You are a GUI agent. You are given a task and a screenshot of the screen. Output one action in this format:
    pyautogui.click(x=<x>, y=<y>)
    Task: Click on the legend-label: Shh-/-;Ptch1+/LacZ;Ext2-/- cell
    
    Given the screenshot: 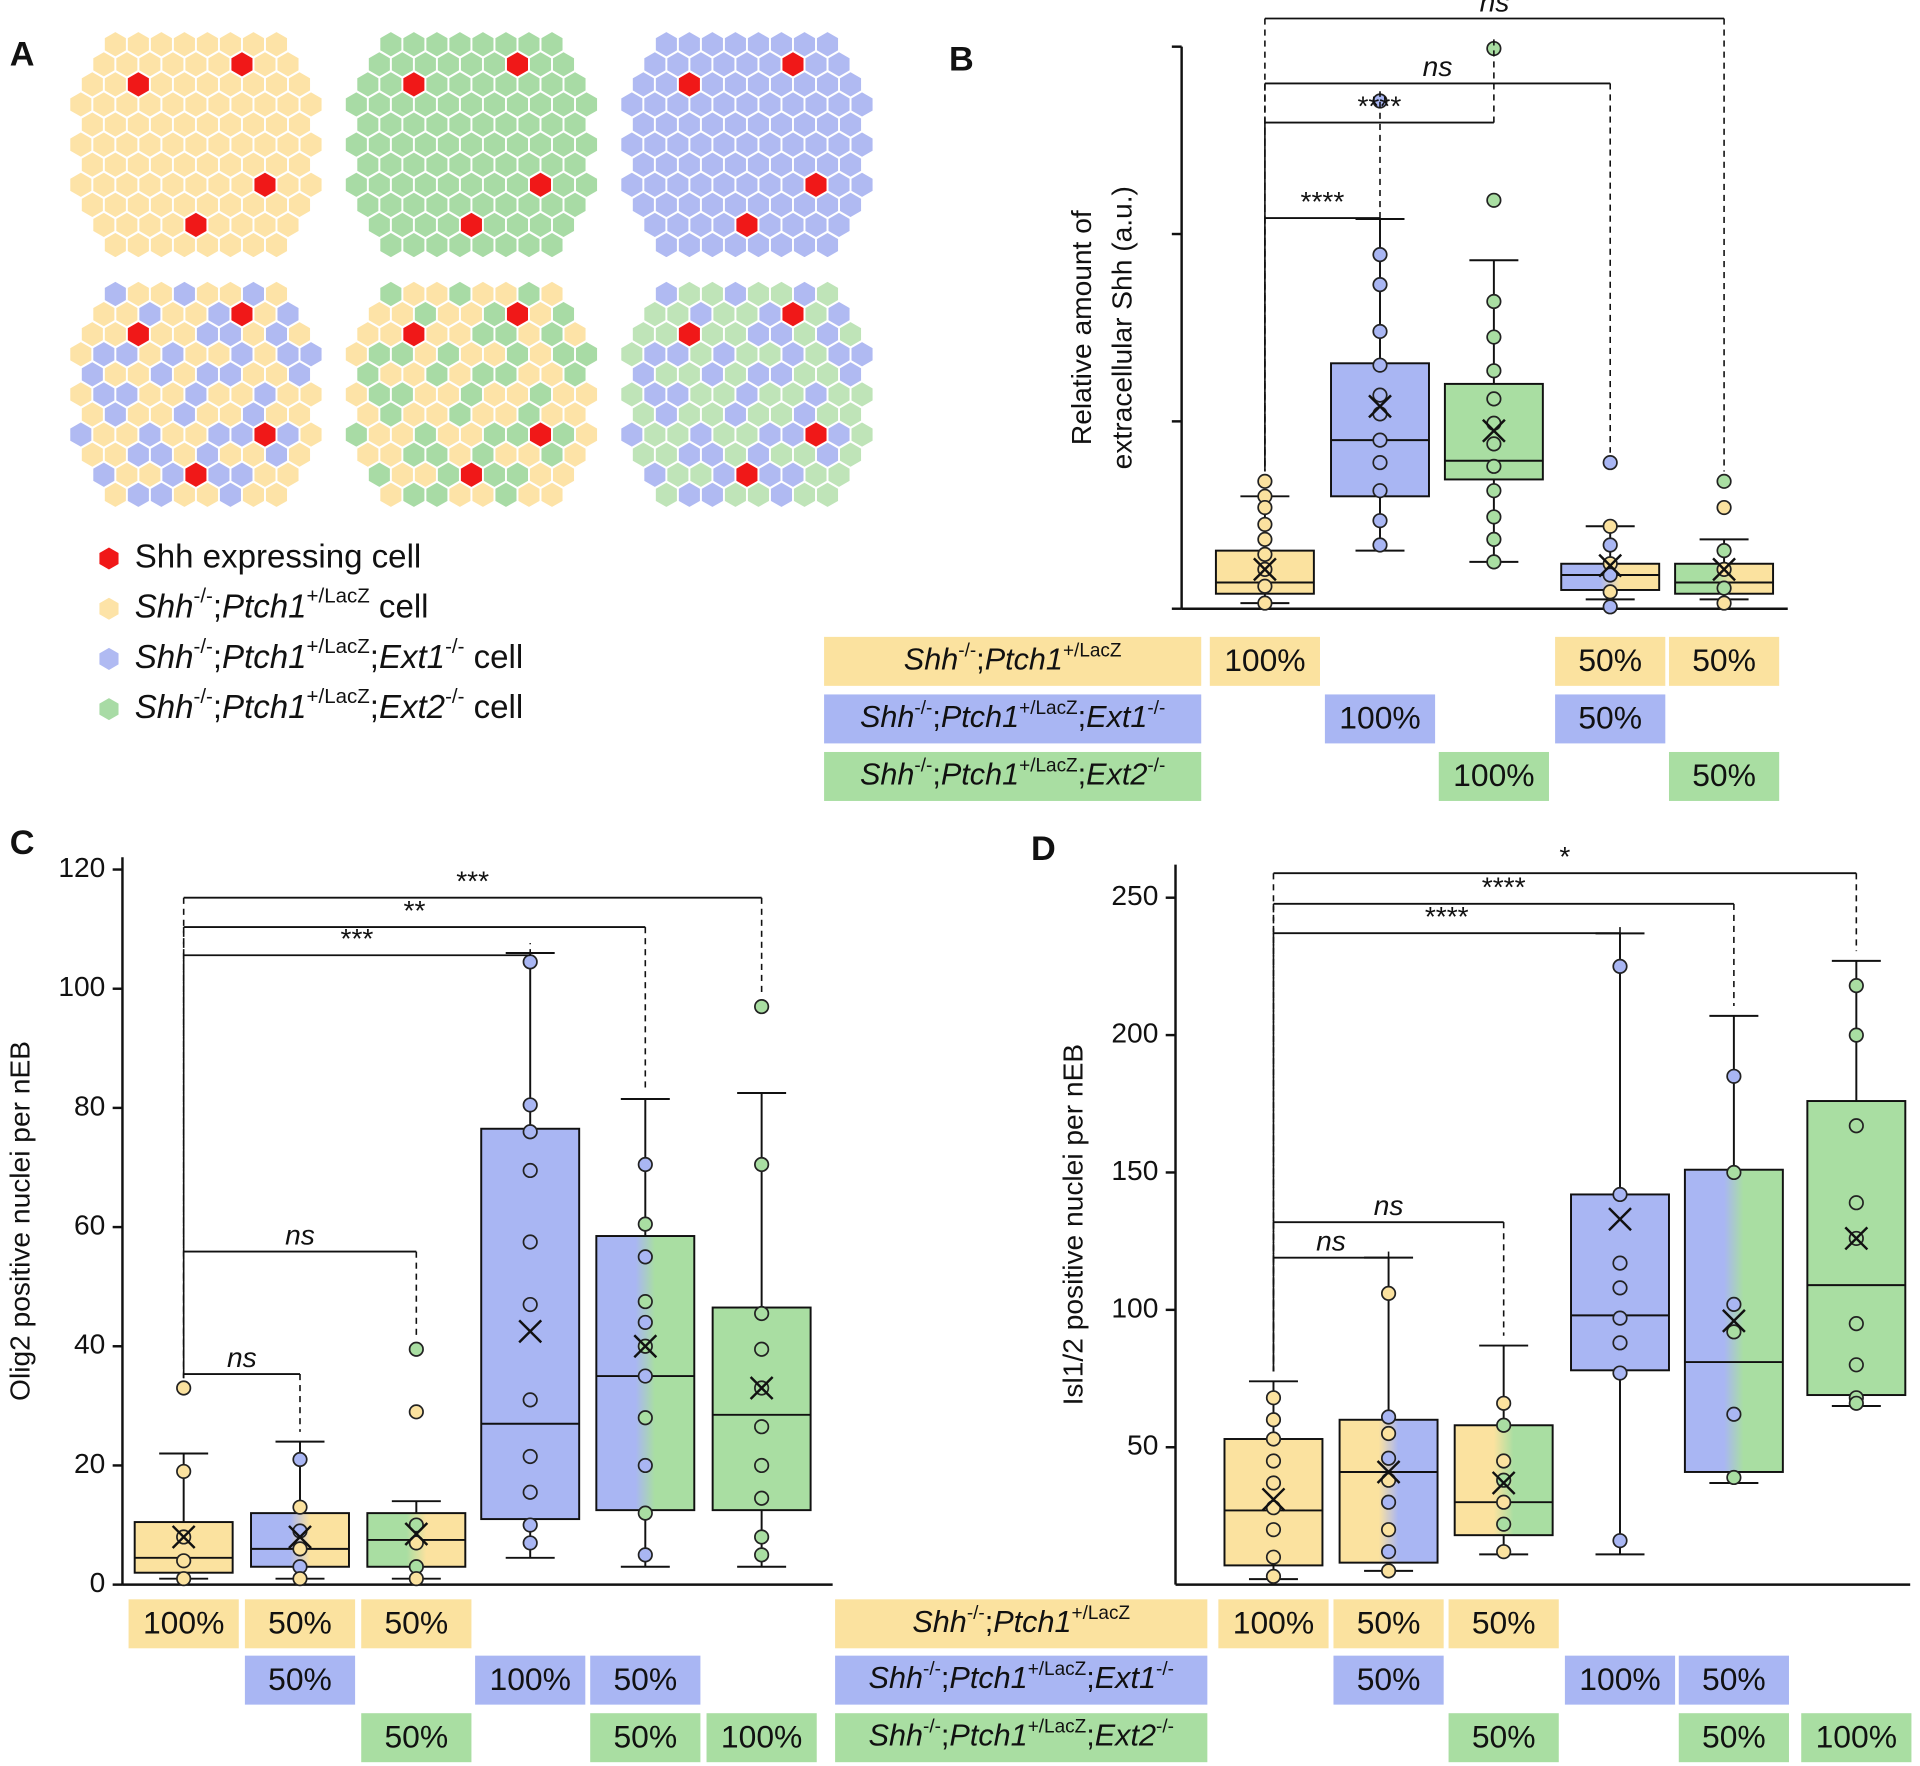 What is the action you would take?
    pyautogui.click(x=329, y=705)
    